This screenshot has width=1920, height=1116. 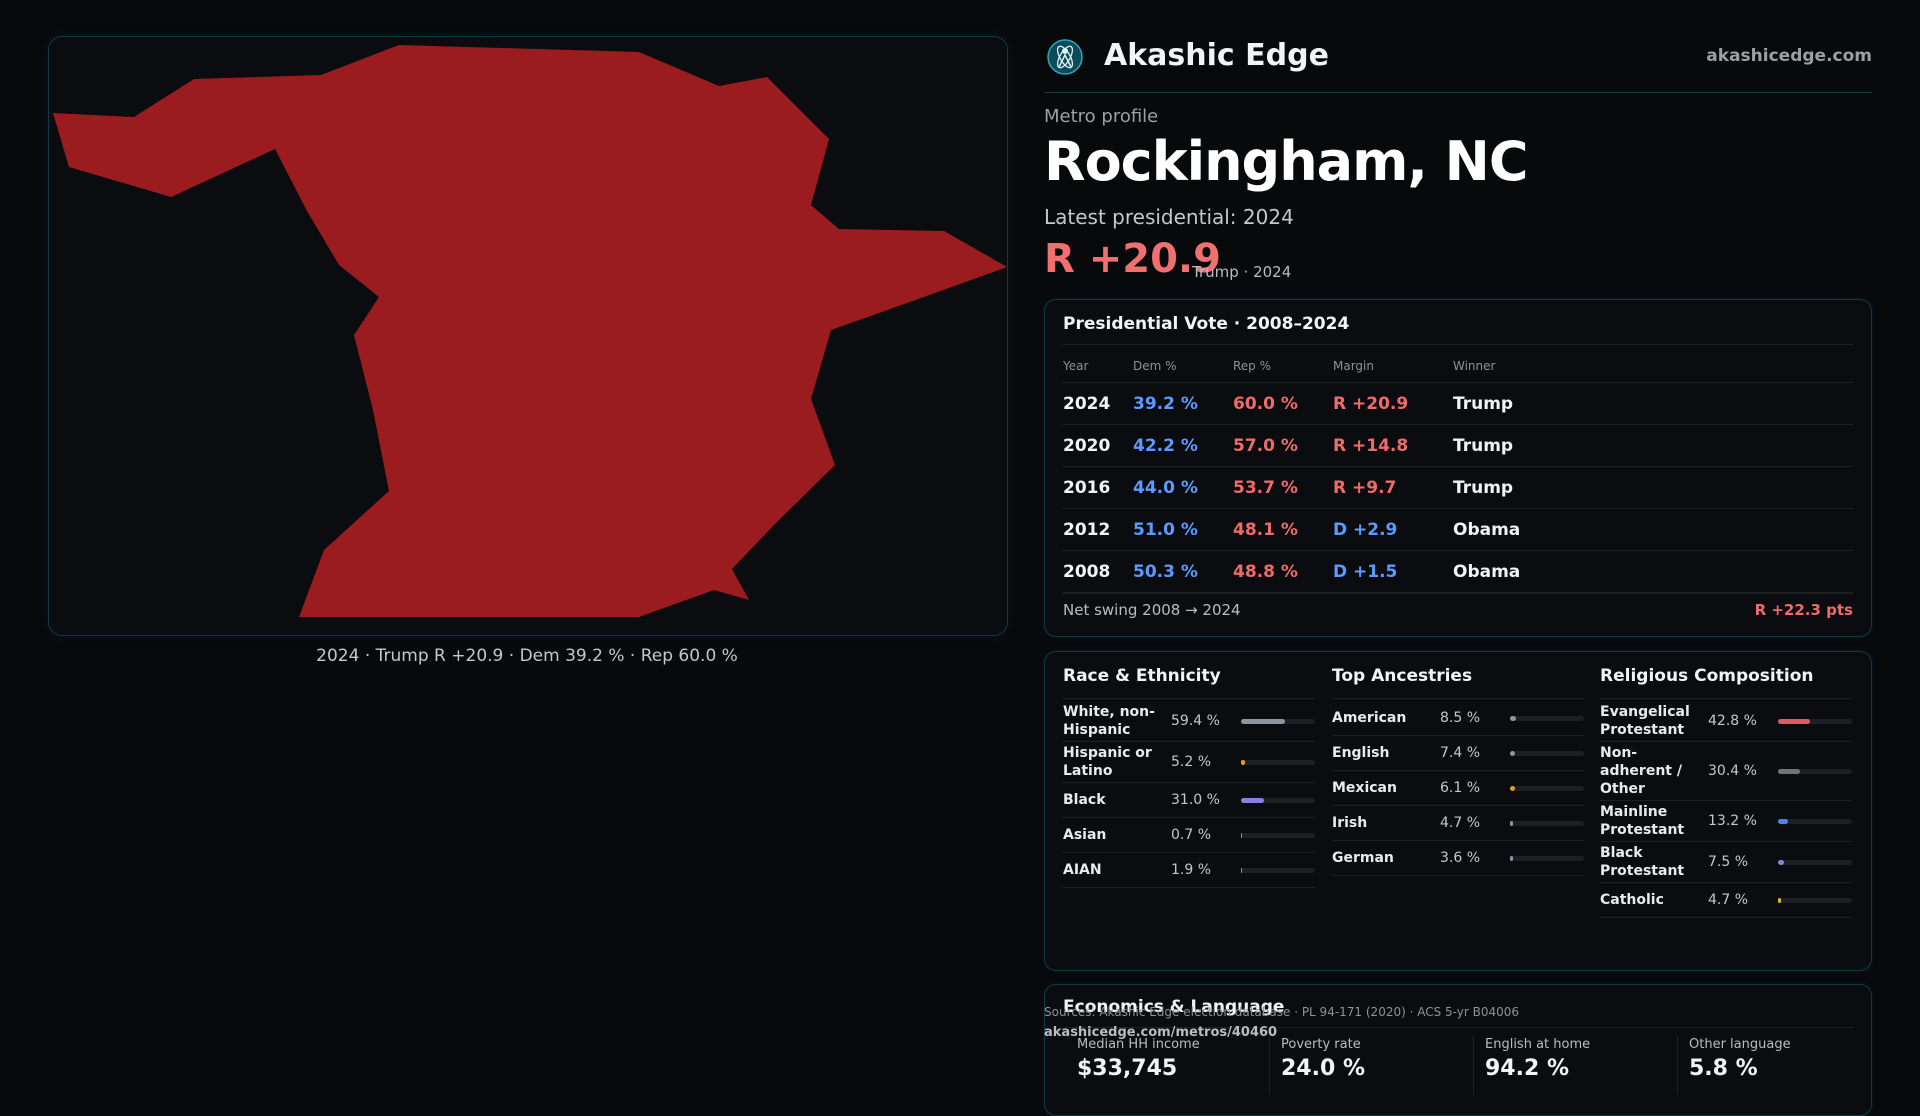 I want to click on table-row: 2020 42.2 % 57.0 % R +14.8 Trump, so click(x=1458, y=445).